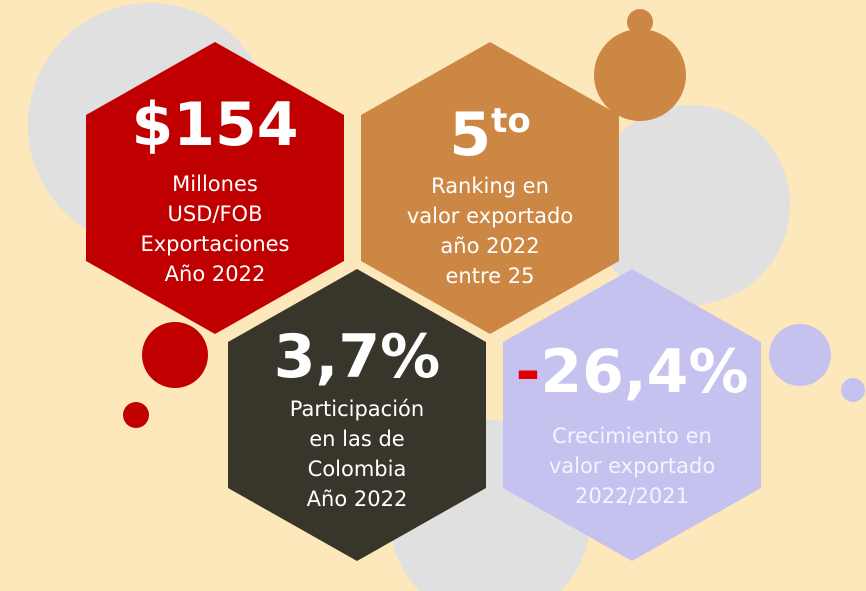 This screenshot has width=866, height=591. What do you see at coordinates (489, 246) in the screenshot?
I see `hexagon-line: año 2022` at bounding box center [489, 246].